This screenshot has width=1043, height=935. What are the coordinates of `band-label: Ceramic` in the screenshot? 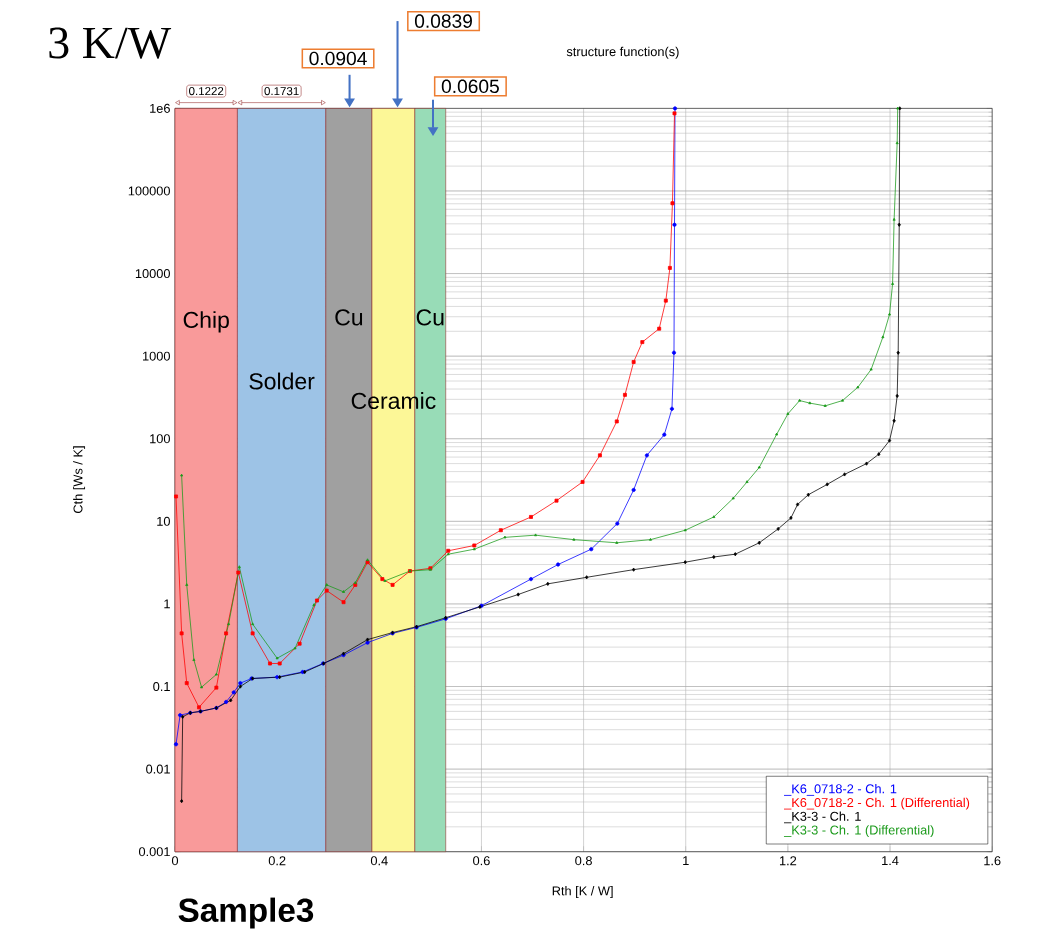 It's located at (393, 400).